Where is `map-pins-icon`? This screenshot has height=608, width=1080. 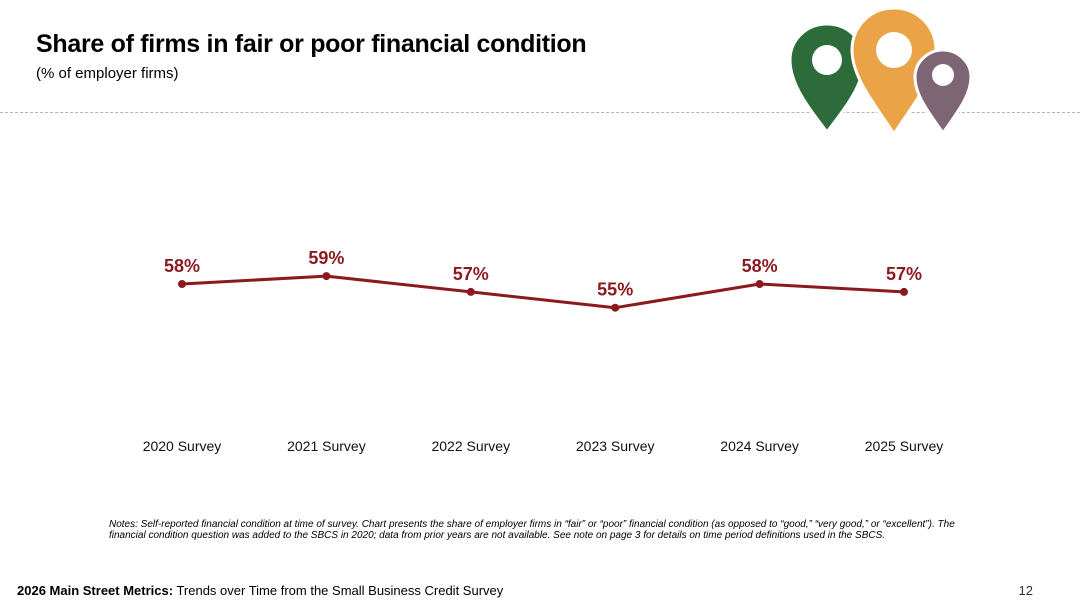 map-pins-icon is located at coordinates (880, 71).